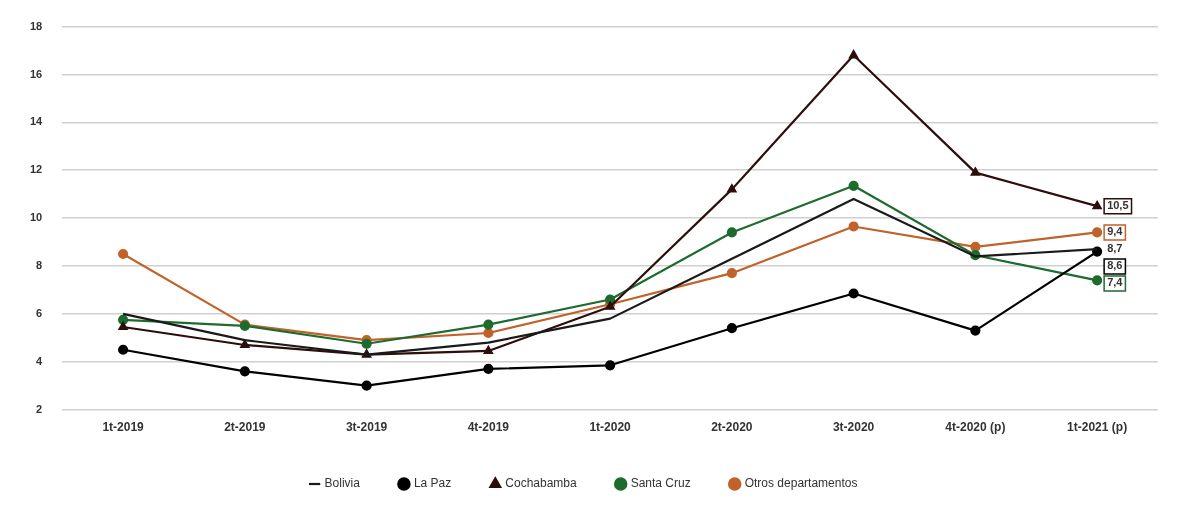 The height and width of the screenshot is (506, 1178). What do you see at coordinates (1115, 265) in the screenshot?
I see `data-label: 8,6` at bounding box center [1115, 265].